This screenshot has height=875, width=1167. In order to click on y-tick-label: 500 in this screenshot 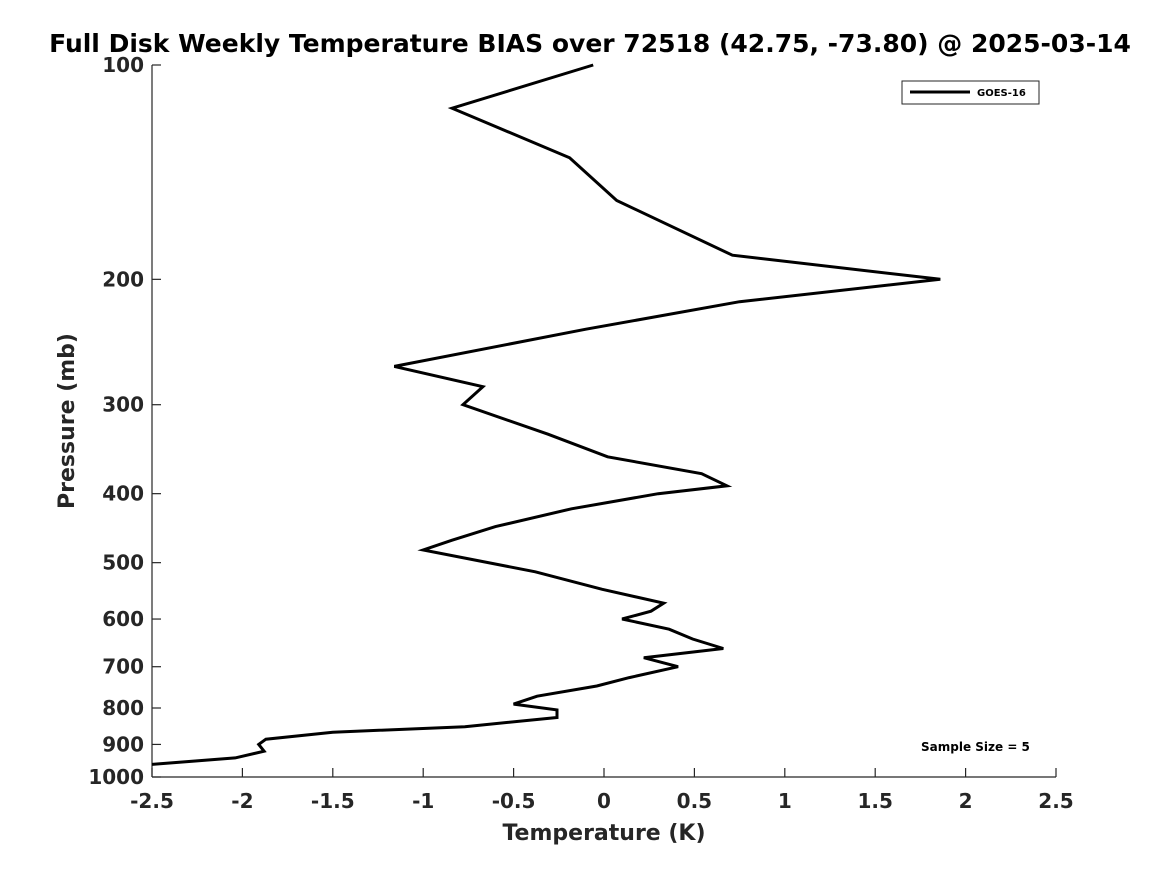, I will do `click(123, 563)`.